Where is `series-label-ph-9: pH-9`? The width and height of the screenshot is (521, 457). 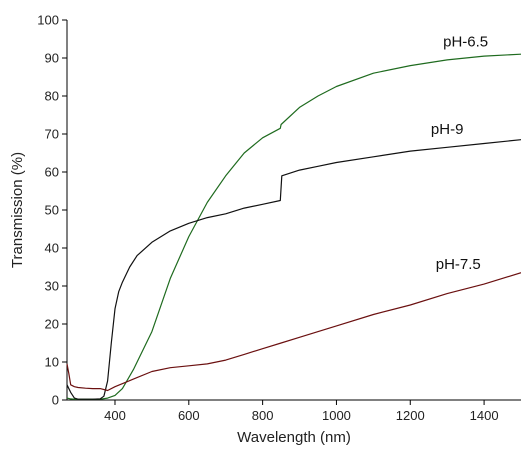 series-label-ph-9: pH-9 is located at coordinates (447, 129).